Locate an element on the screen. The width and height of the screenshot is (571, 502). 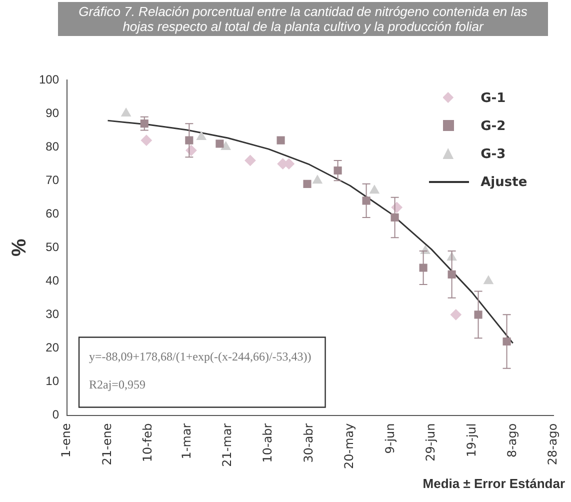
x-tick-label: 28-ago is located at coordinates (553, 444).